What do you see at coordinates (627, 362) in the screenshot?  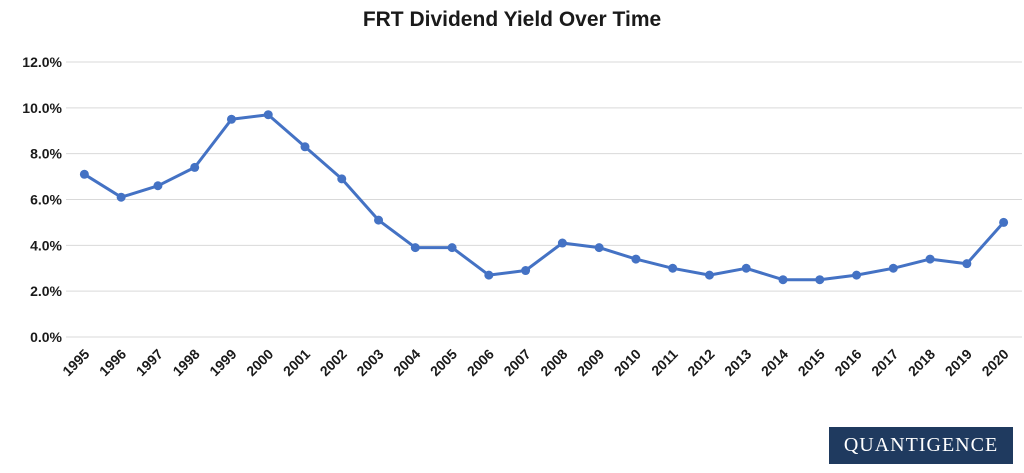 I see `x-tick-label: 2010` at bounding box center [627, 362].